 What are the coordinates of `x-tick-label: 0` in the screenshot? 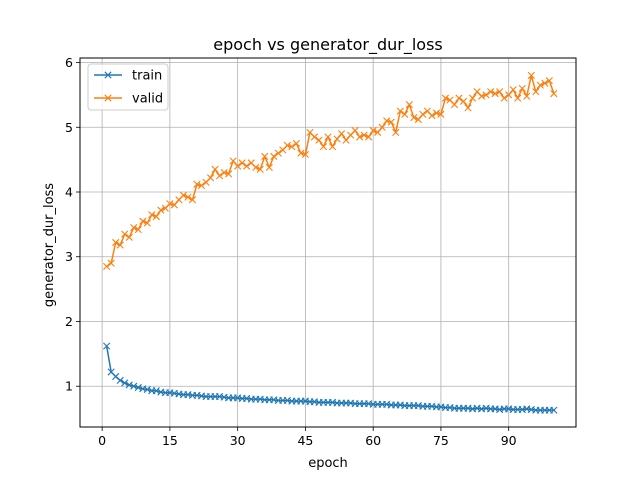 It's located at (102, 440).